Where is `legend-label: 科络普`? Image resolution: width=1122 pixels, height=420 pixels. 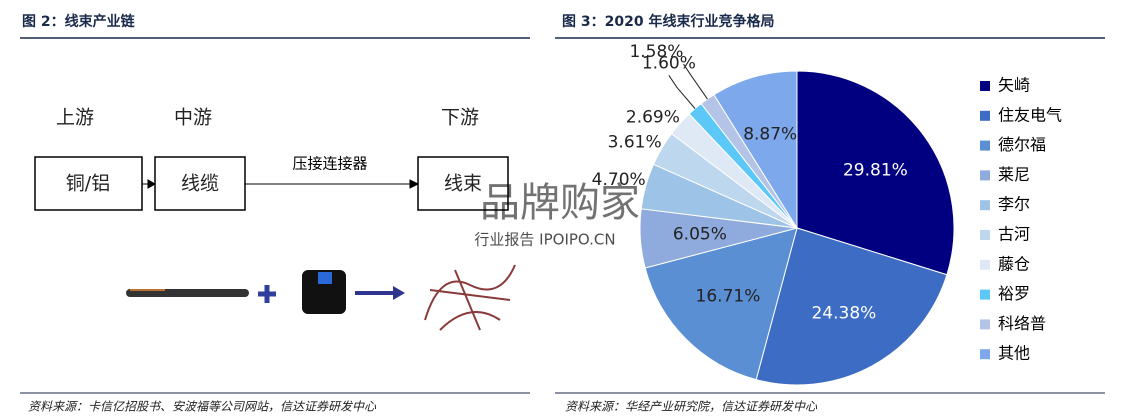
legend-label: 科络普 is located at coordinates (1022, 323).